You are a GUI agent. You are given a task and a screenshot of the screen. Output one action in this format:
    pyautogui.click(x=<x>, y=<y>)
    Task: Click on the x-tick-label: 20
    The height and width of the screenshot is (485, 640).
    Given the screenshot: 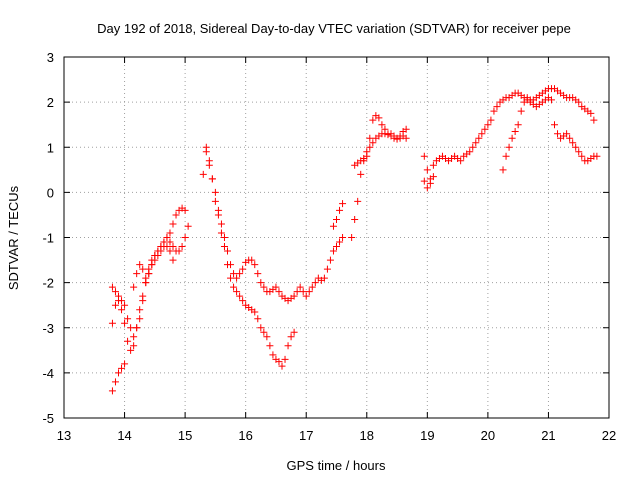 What is the action you would take?
    pyautogui.click(x=488, y=435)
    